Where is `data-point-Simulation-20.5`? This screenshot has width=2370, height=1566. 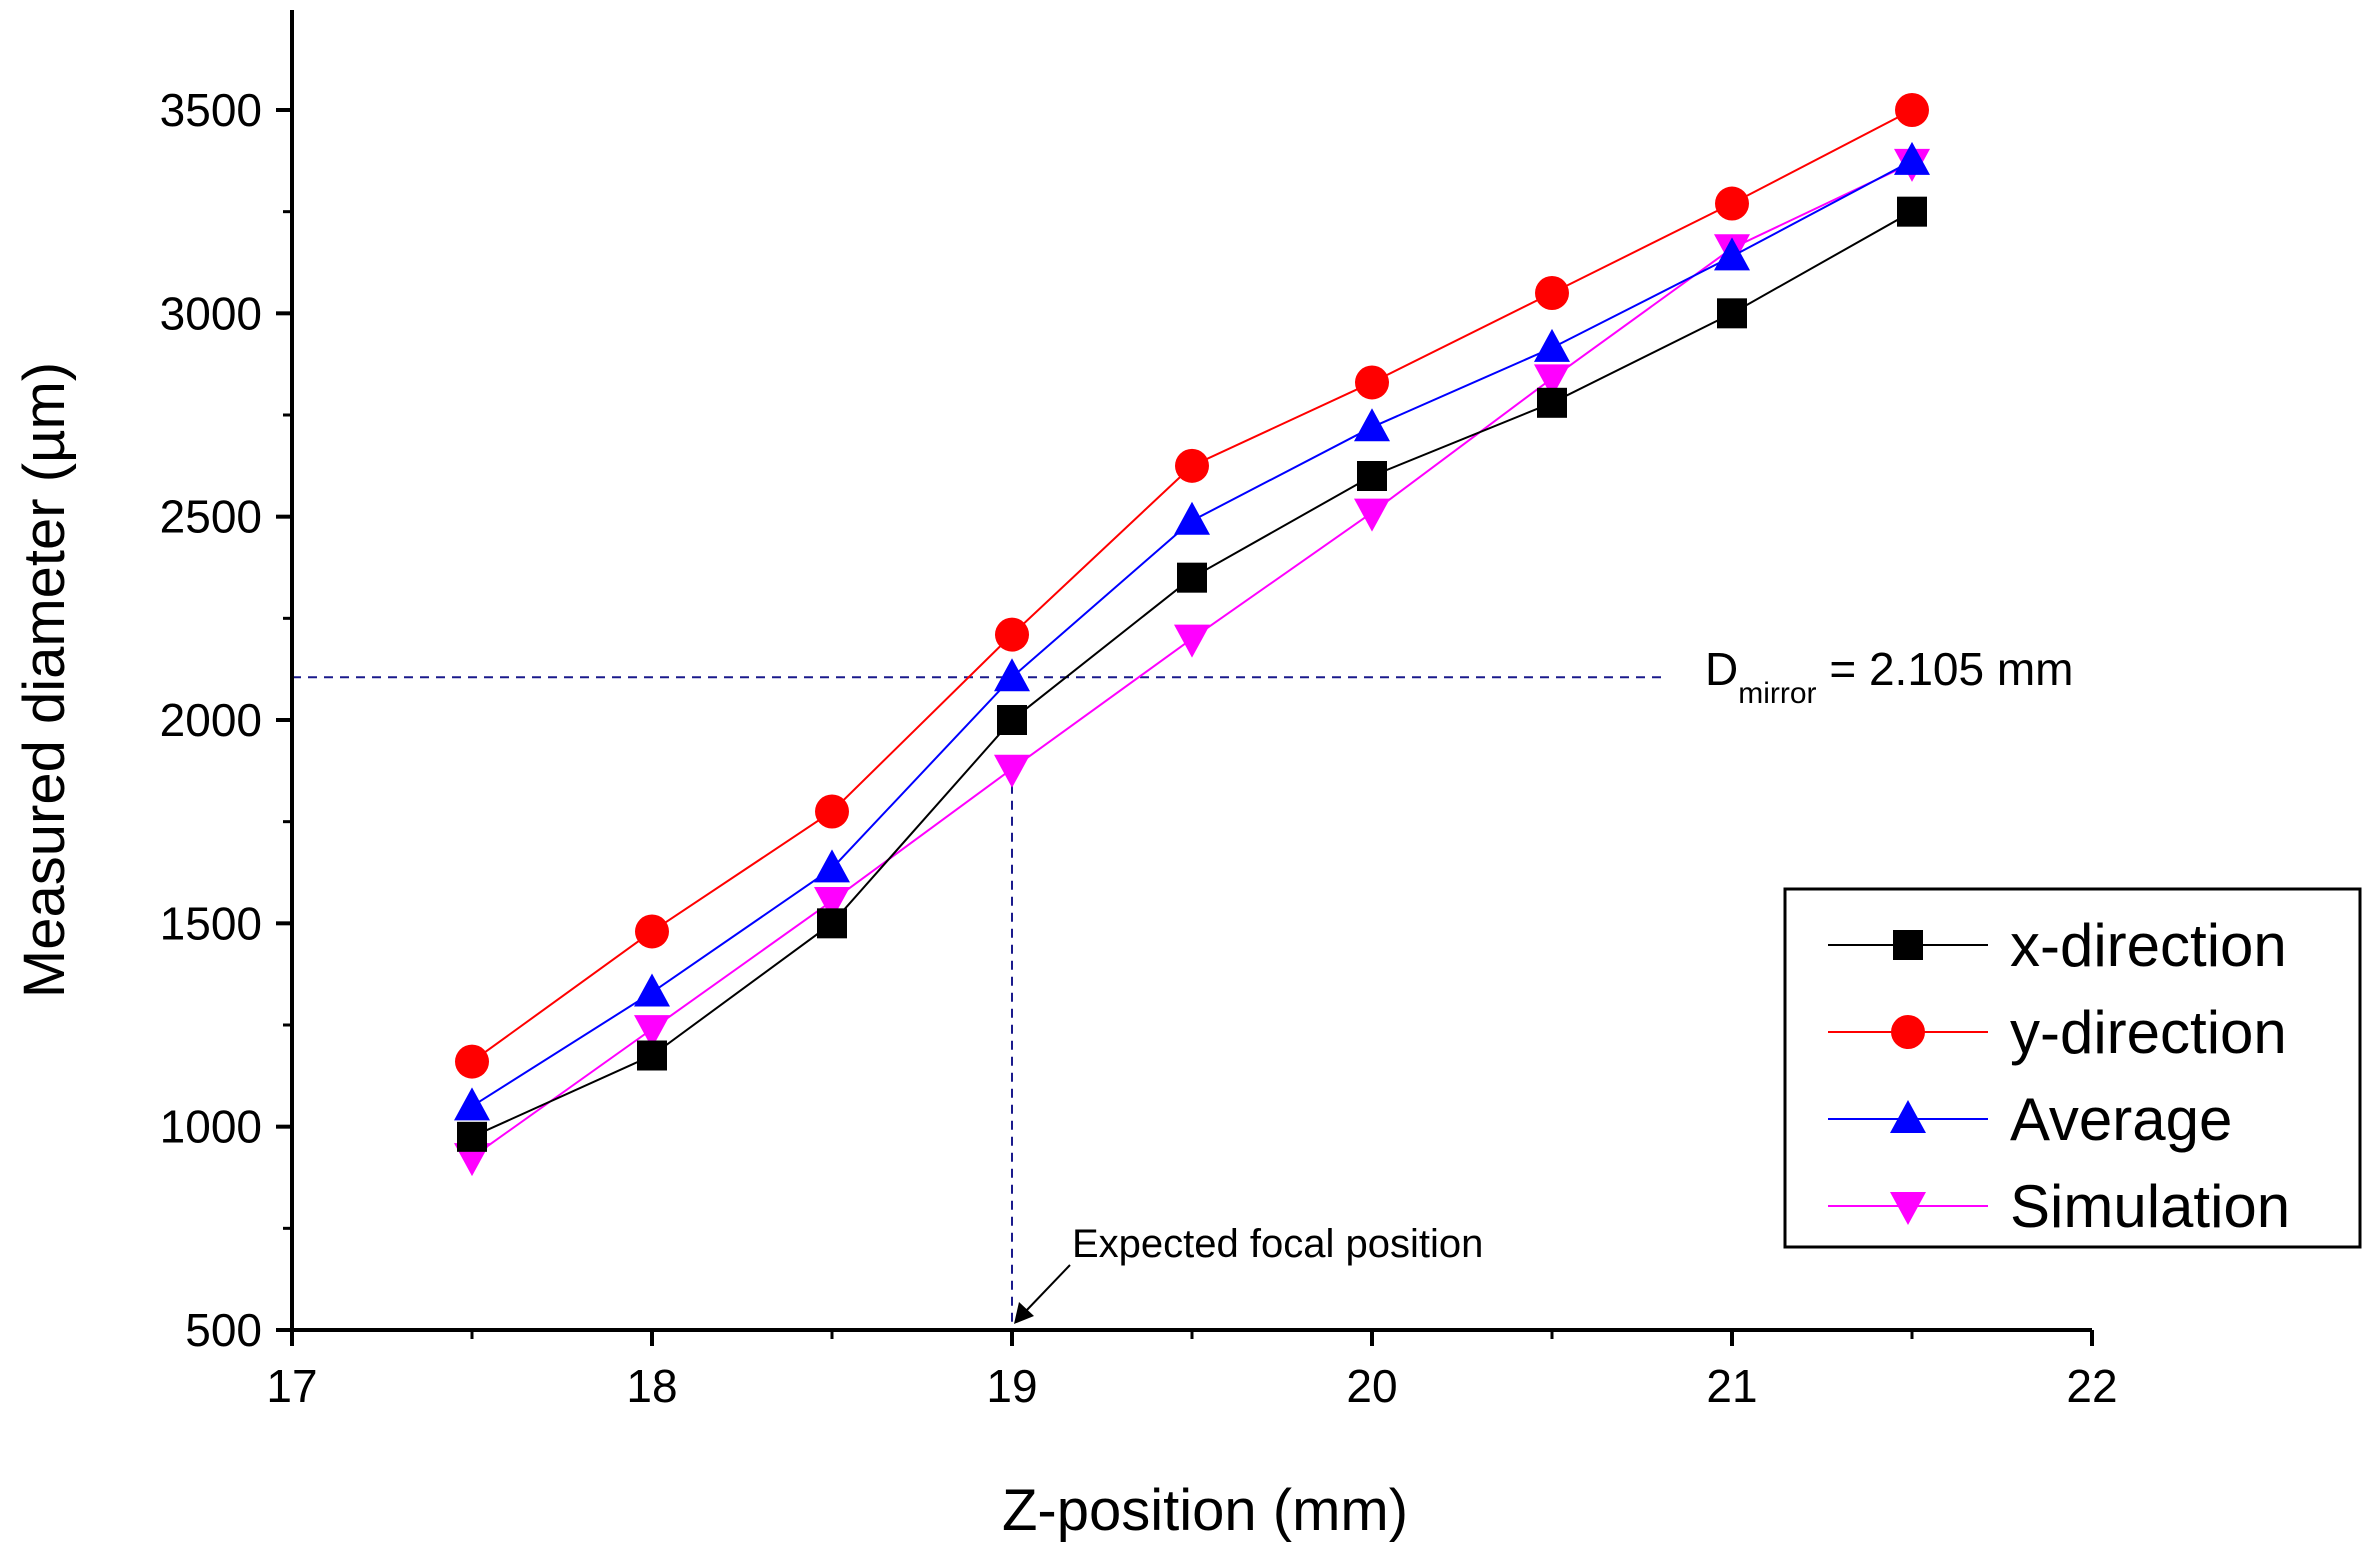
data-point-Simulation-20.5 is located at coordinates (1552, 381).